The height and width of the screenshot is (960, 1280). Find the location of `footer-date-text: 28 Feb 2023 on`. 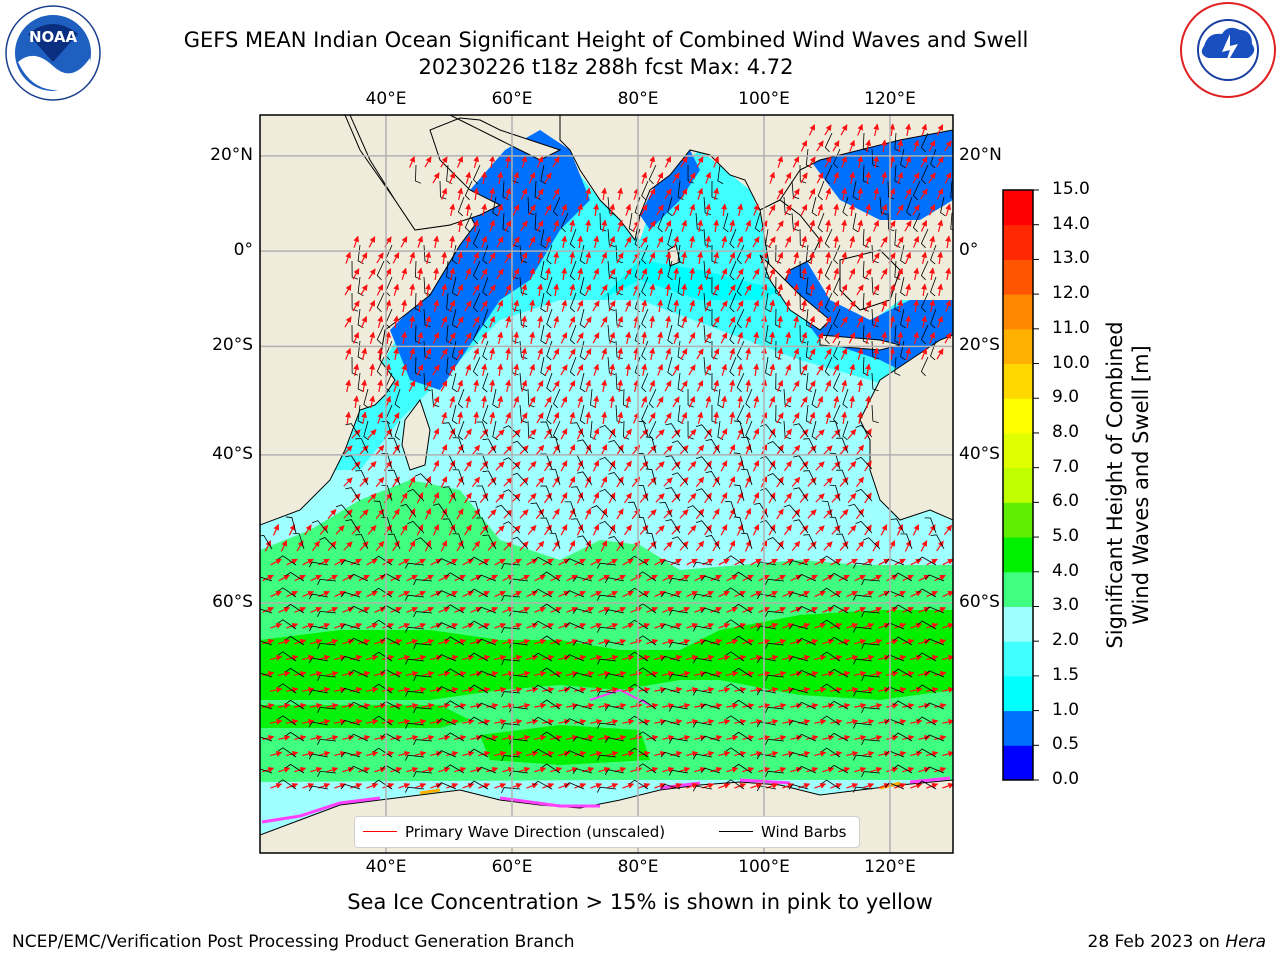

footer-date-text: 28 Feb 2023 on is located at coordinates (1156, 942).